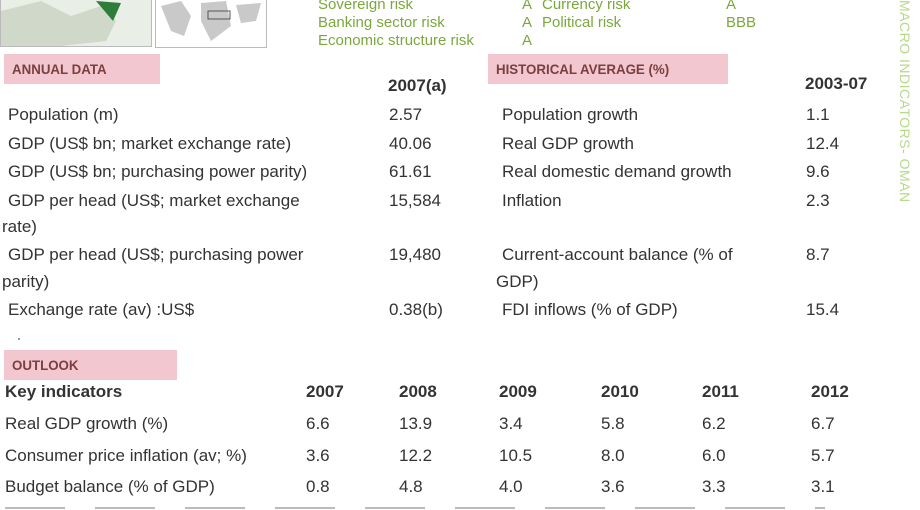 This screenshot has width=920, height=510. Describe the element at coordinates (416, 455) in the screenshot. I see `outlook-cell: 12.2` at that location.